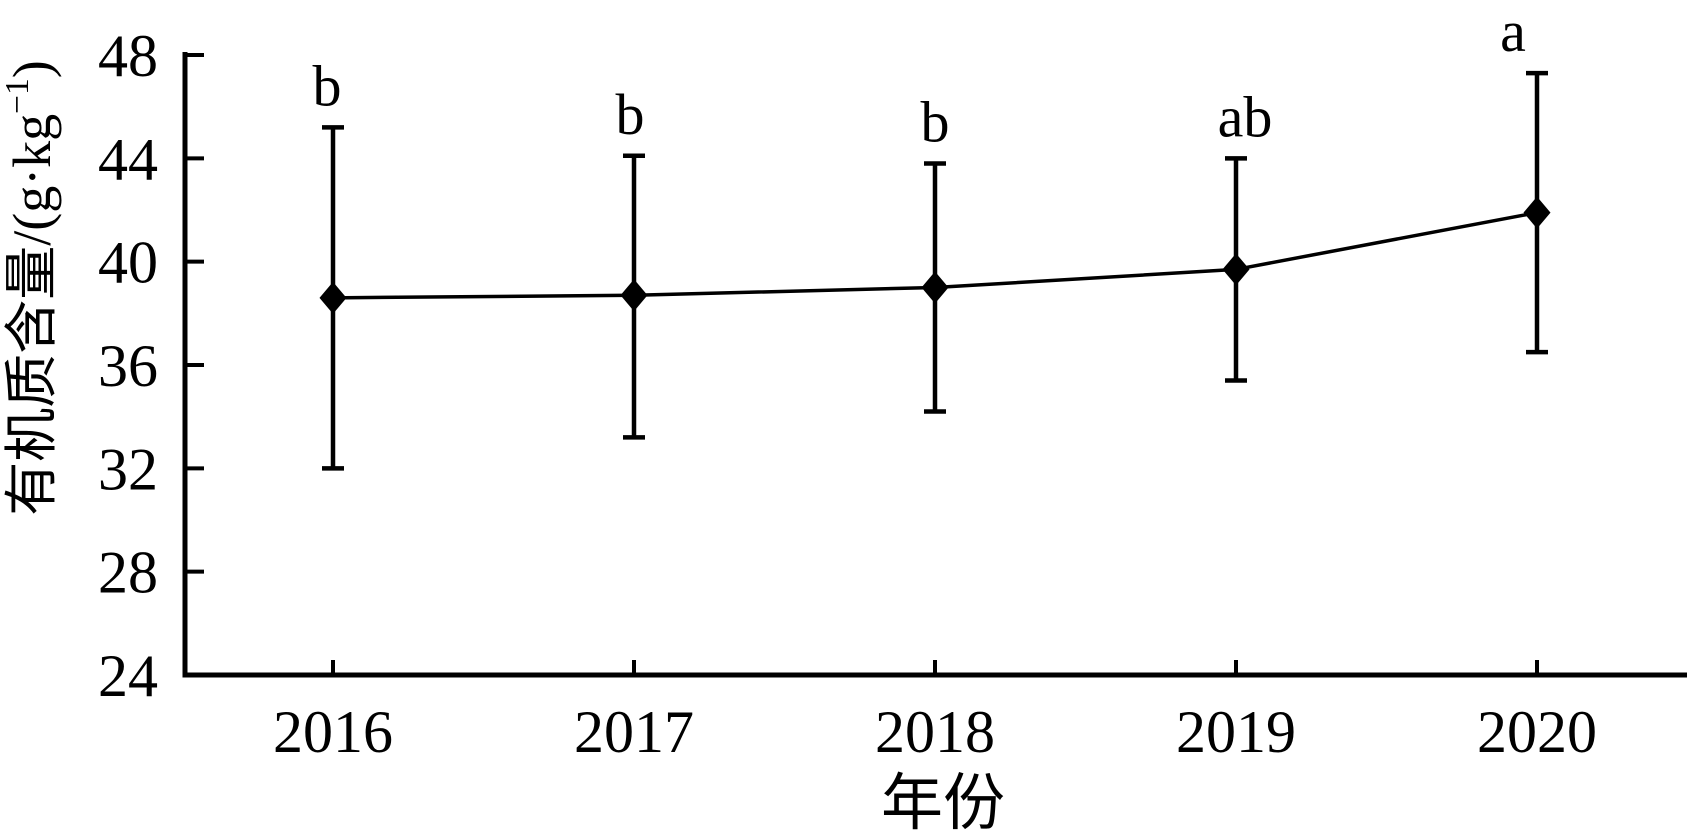  I want to click on significance-letter: a, so click(1513, 32).